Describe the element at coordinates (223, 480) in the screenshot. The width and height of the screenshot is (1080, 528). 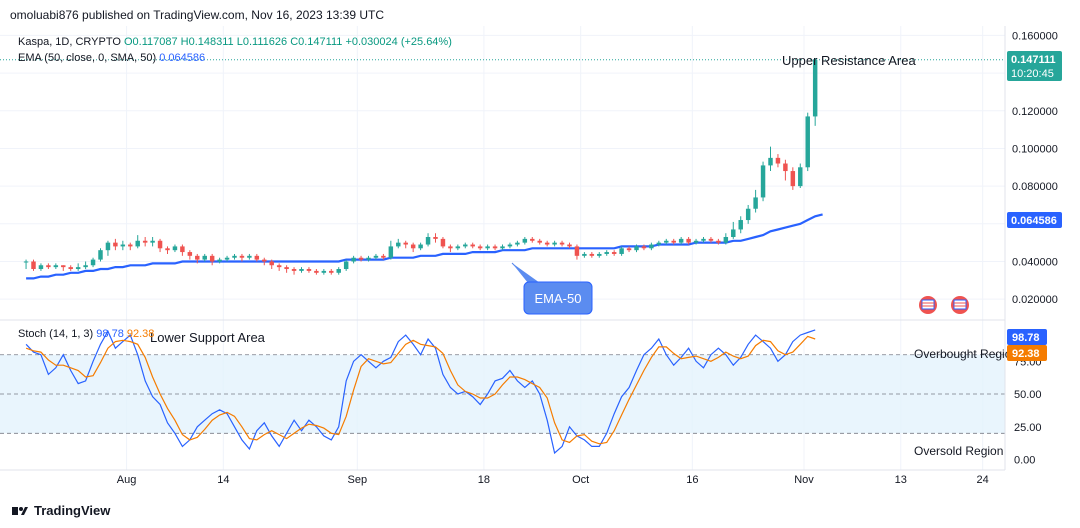
I see `time-tick-label: 14` at that location.